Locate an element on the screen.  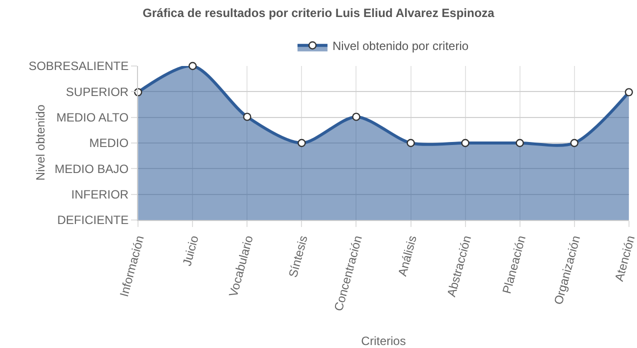
text: MEDIO BAJO is located at coordinates (91, 169).